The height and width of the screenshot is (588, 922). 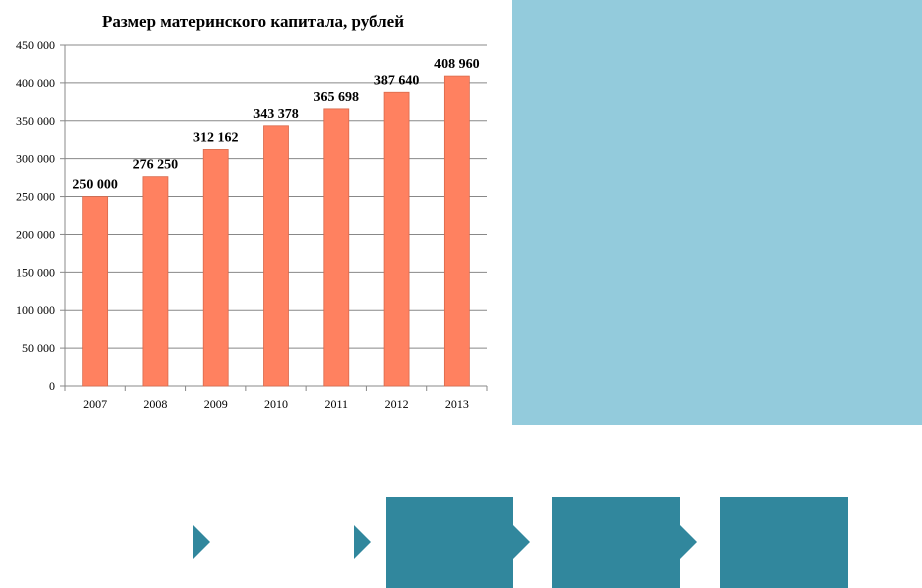 What do you see at coordinates (35, 310) in the screenshot?
I see `y-tick-label: 100 000` at bounding box center [35, 310].